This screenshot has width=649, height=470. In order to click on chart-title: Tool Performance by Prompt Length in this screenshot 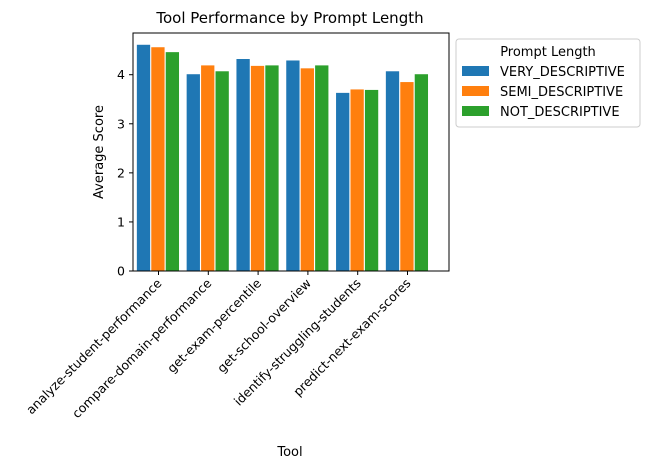, I will do `click(289, 18)`.